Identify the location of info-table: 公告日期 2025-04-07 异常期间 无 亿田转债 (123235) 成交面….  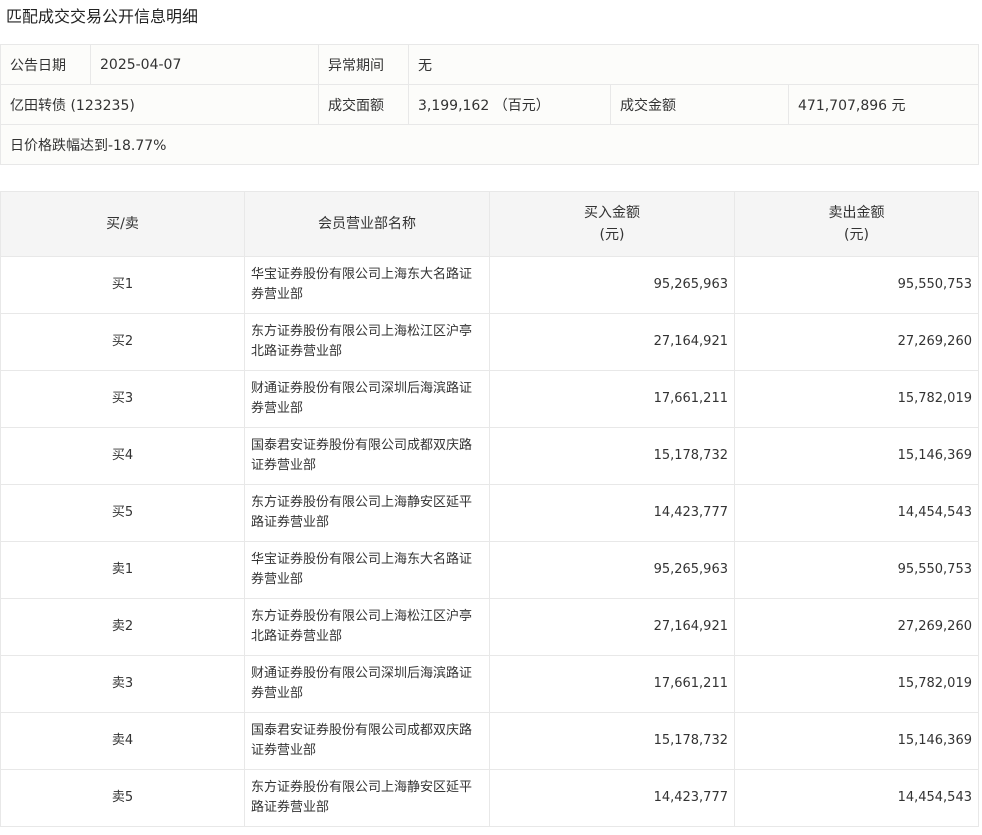
(489, 104).